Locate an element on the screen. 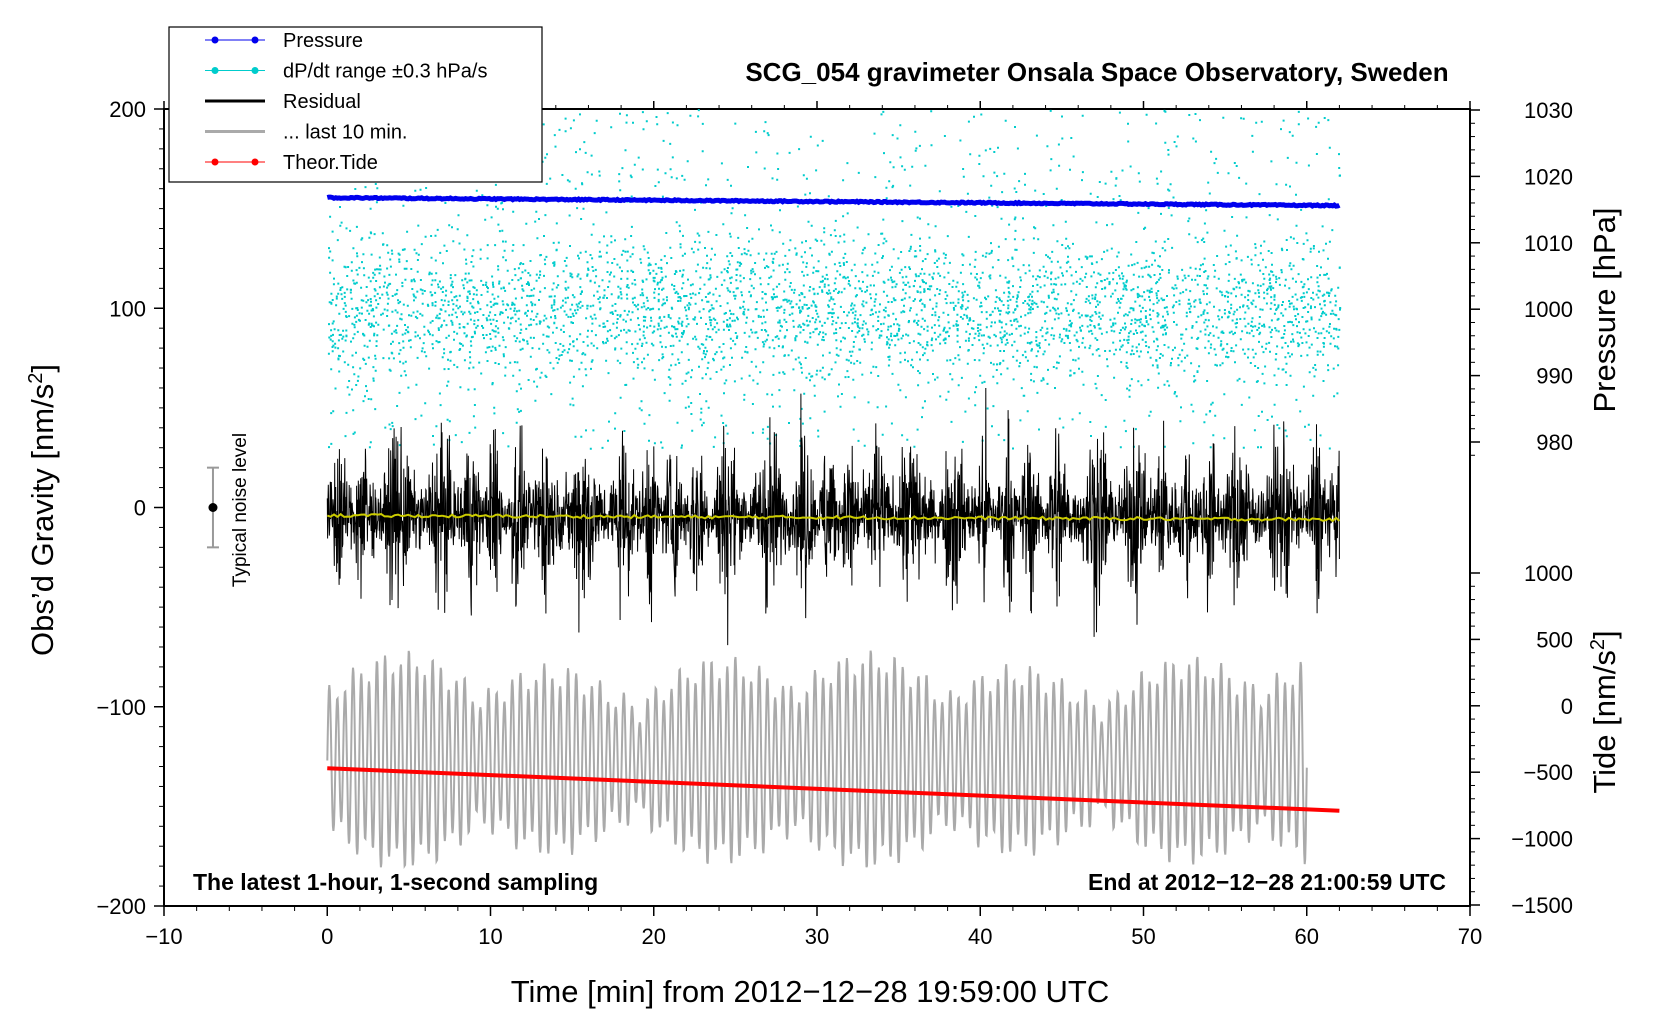 The image size is (1660, 1020). x-tick-label: 10 is located at coordinates (490, 936).